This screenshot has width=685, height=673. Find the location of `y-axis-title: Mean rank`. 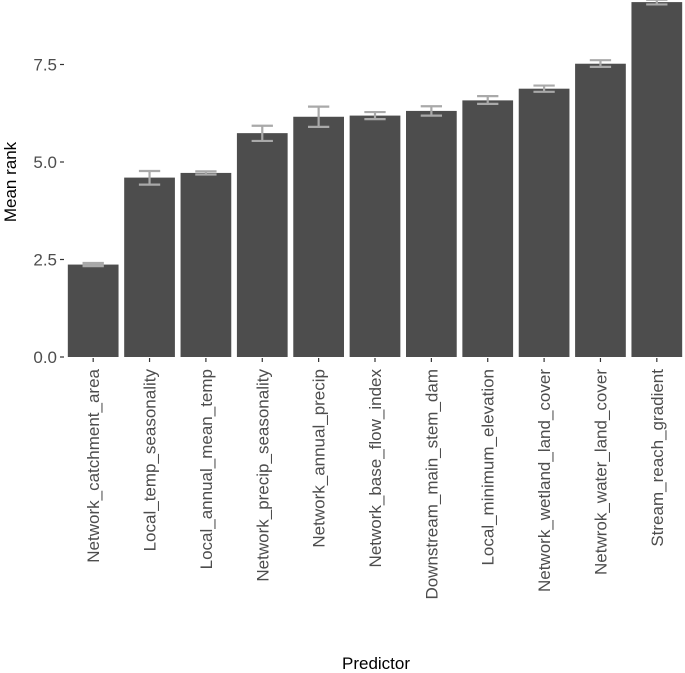

y-axis-title: Mean rank is located at coordinates (10, 181).